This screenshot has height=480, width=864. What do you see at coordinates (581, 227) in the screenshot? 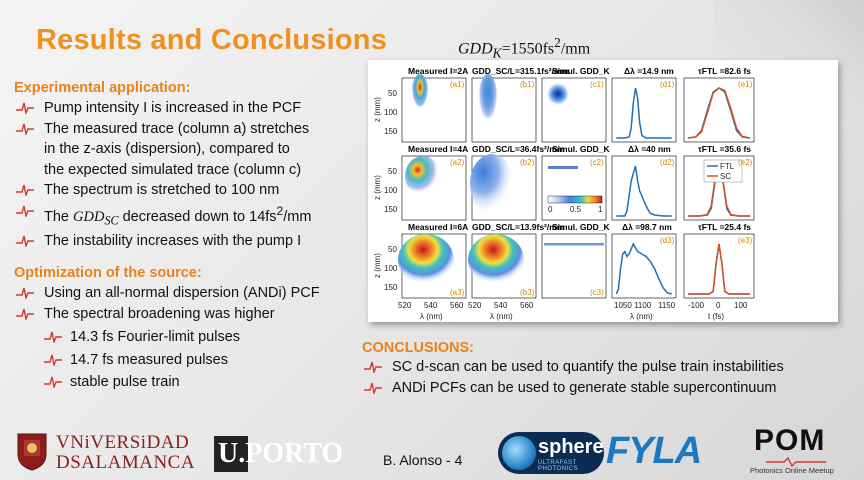
I see `title-c3: Simul. GDD_K` at bounding box center [581, 227].